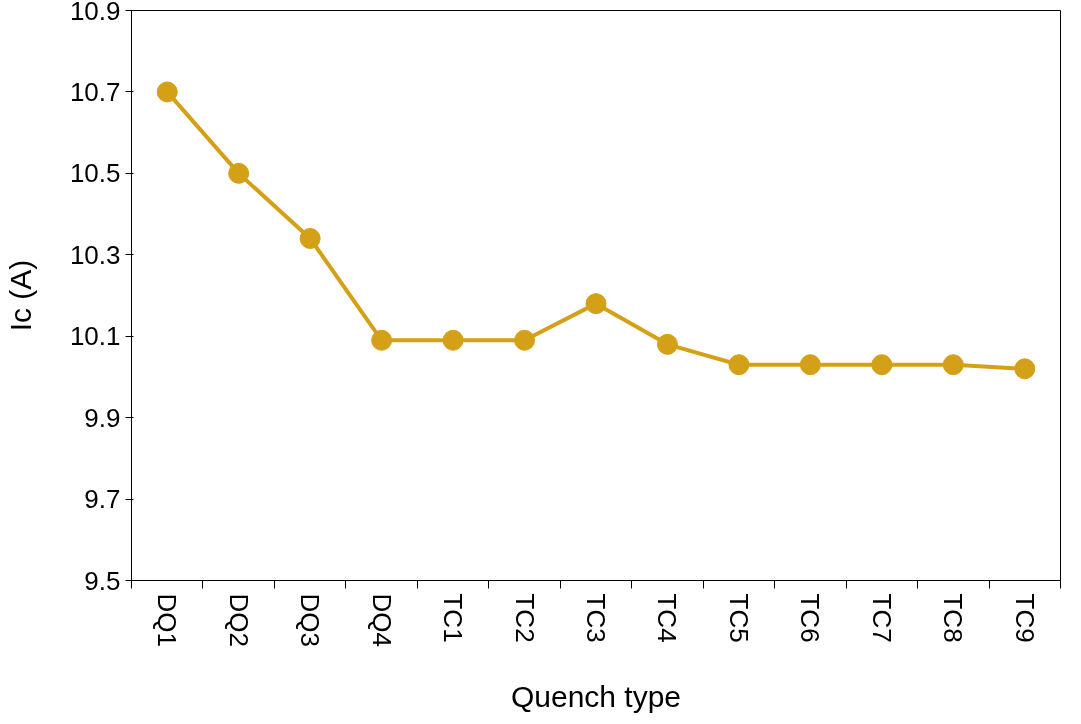 Image resolution: width=1081 pixels, height=724 pixels. I want to click on x-tick-label: TC9, so click(1024, 618).